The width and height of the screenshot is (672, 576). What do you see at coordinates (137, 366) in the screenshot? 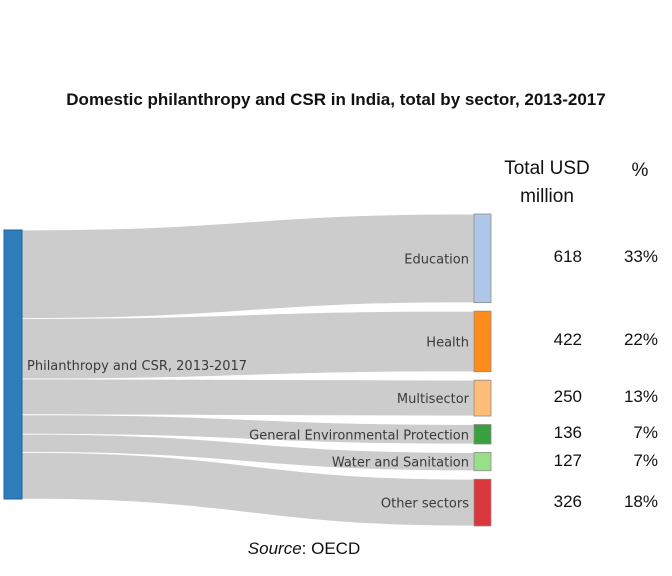
I see `source-node-label: Philanthropy and CSR, 2013-2017` at bounding box center [137, 366].